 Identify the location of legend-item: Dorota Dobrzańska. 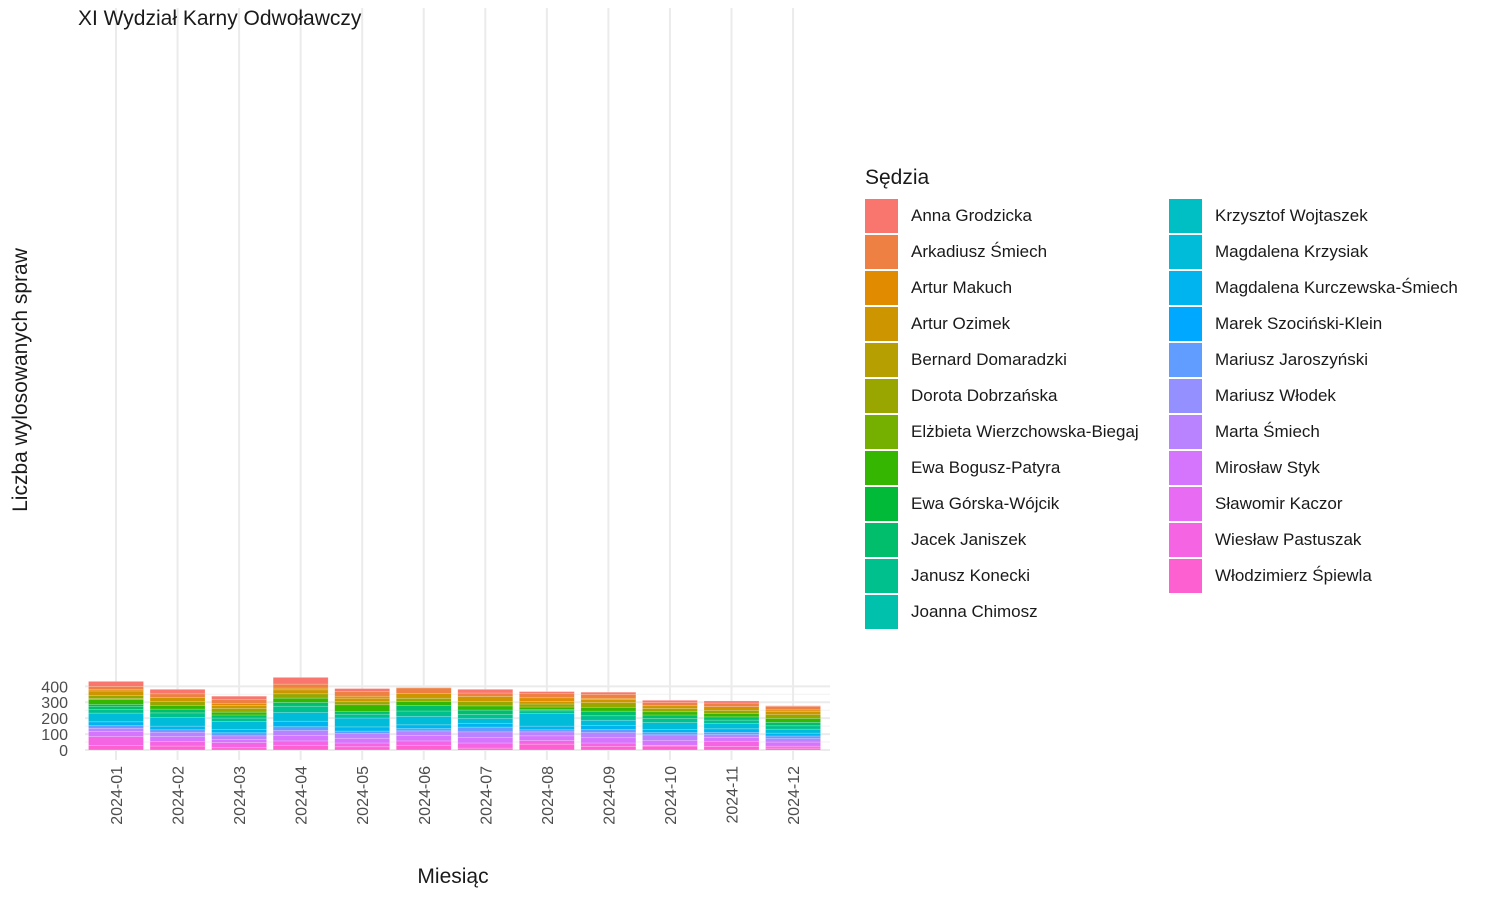
(961, 396).